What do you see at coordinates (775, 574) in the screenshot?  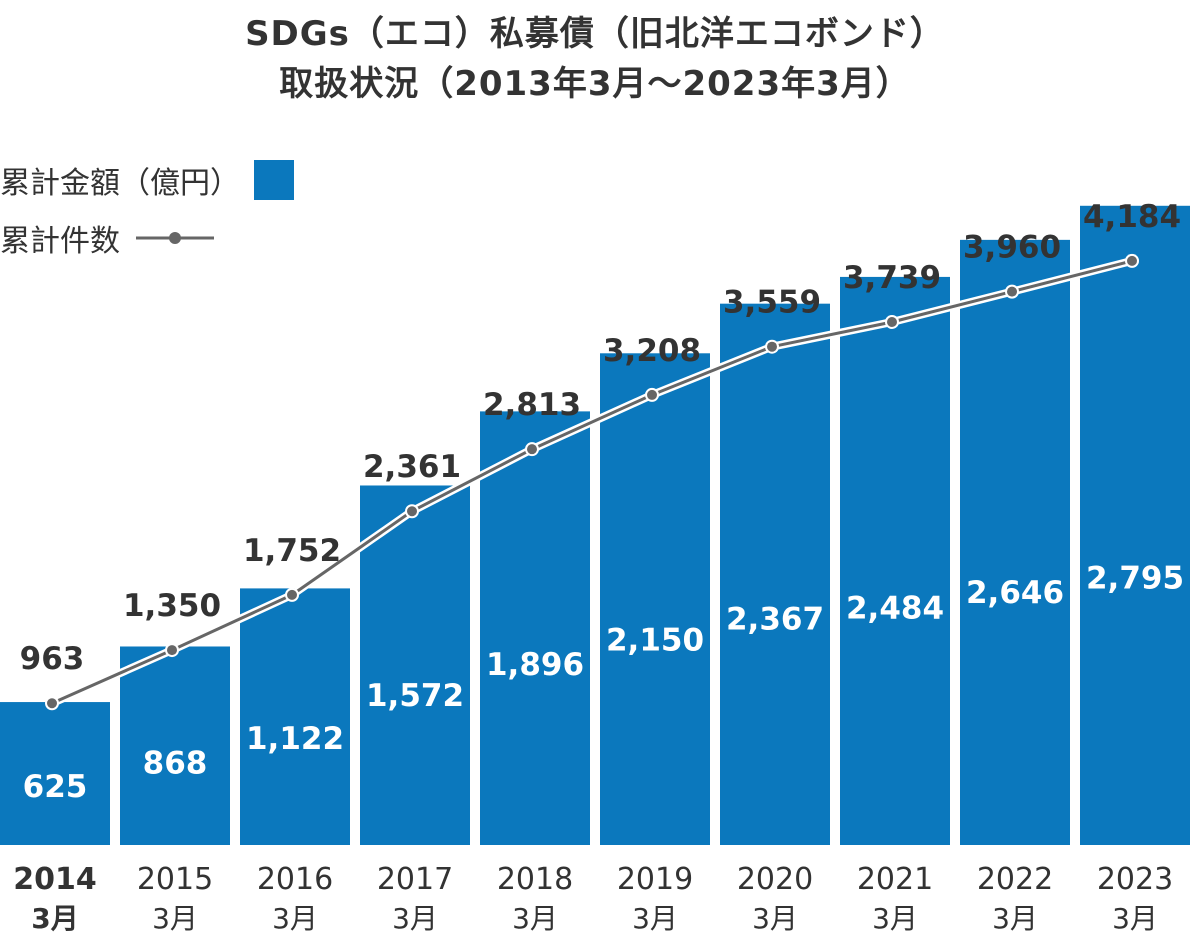 I see `bar-2020` at bounding box center [775, 574].